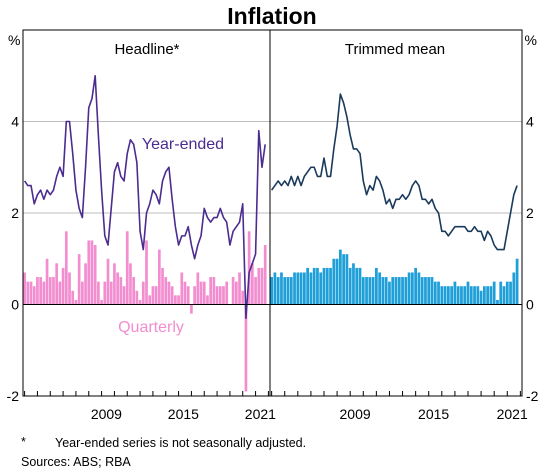 The height and width of the screenshot is (473, 545). Describe the element at coordinates (433, 414) in the screenshot. I see `x-tick-p1-1: 2015` at that location.